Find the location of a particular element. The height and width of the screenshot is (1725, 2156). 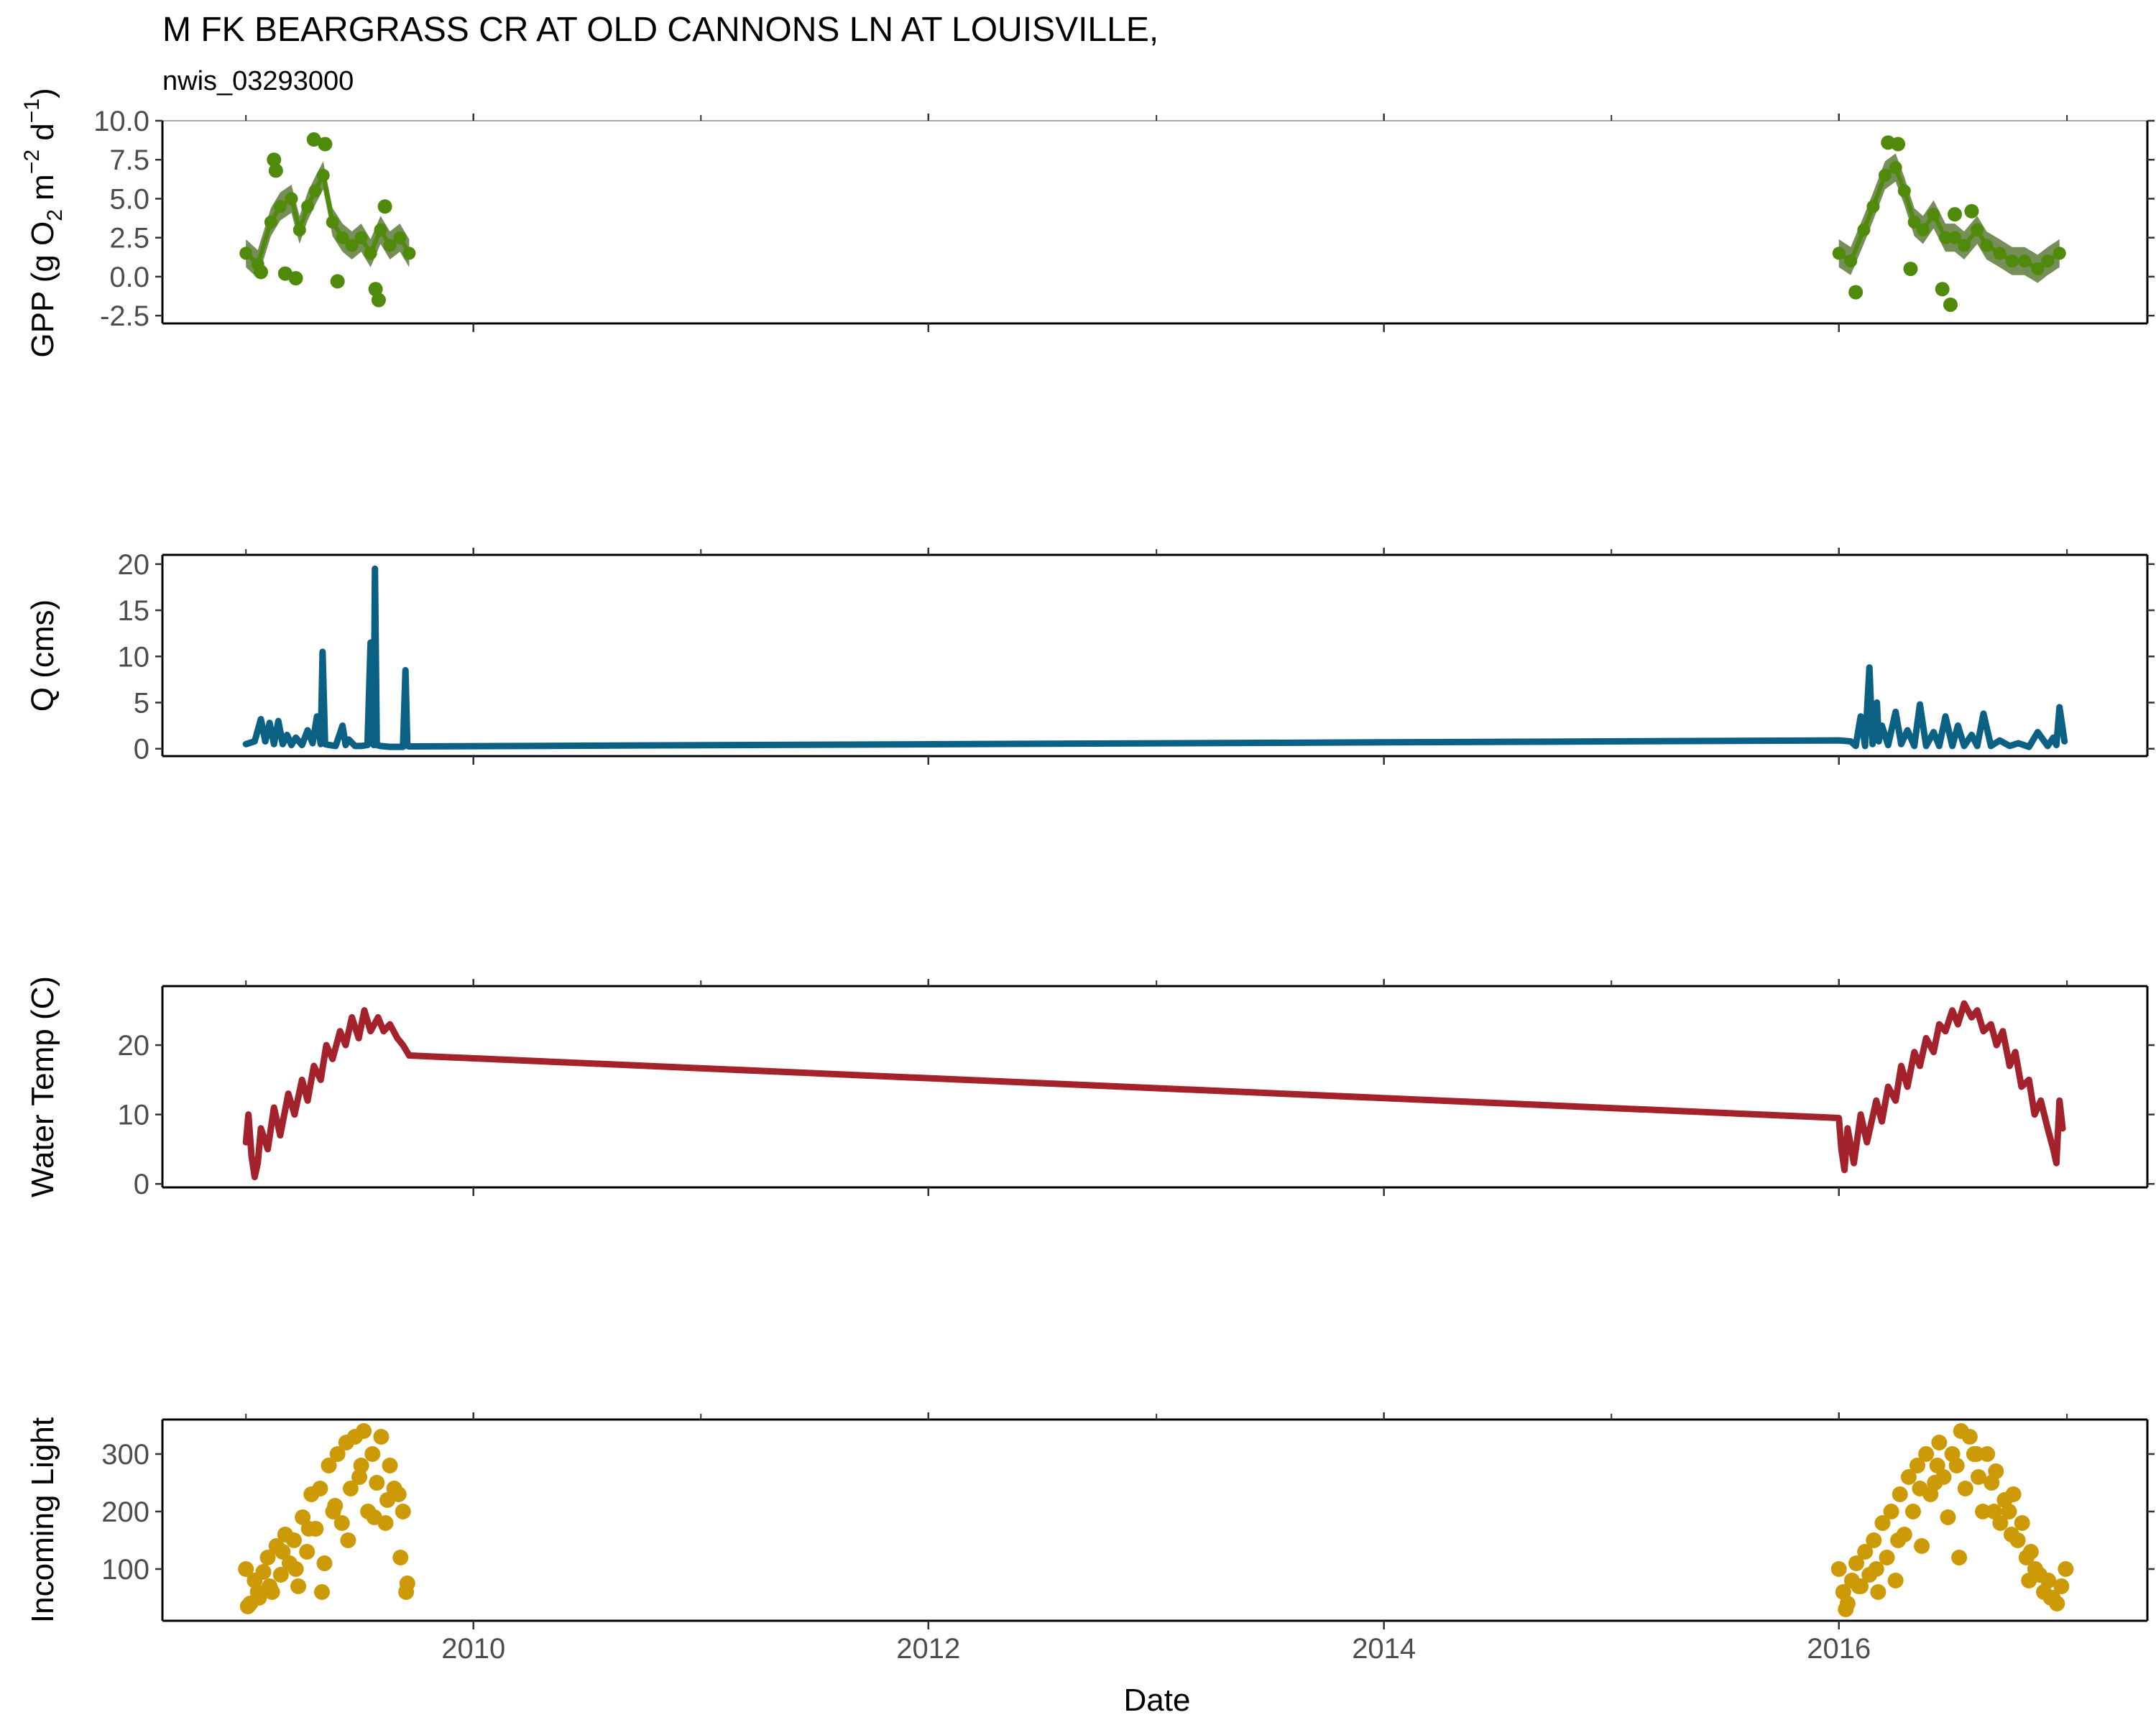

y-tick-label: 100 is located at coordinates (125, 1570).